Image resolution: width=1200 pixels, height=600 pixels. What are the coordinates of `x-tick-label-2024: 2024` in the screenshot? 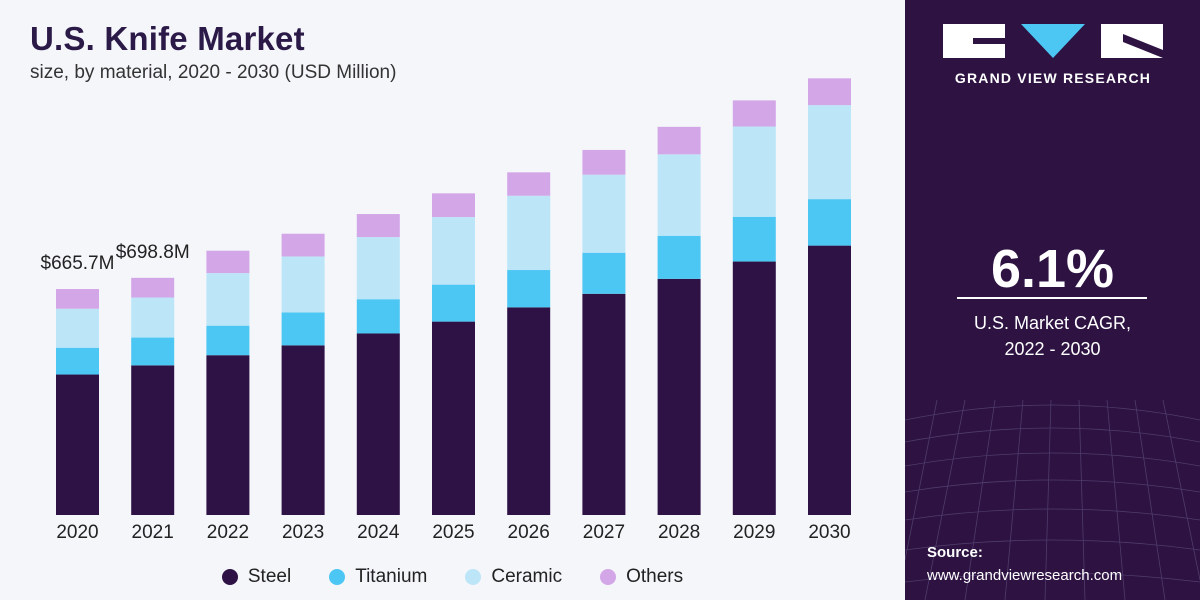 It's located at (378, 532).